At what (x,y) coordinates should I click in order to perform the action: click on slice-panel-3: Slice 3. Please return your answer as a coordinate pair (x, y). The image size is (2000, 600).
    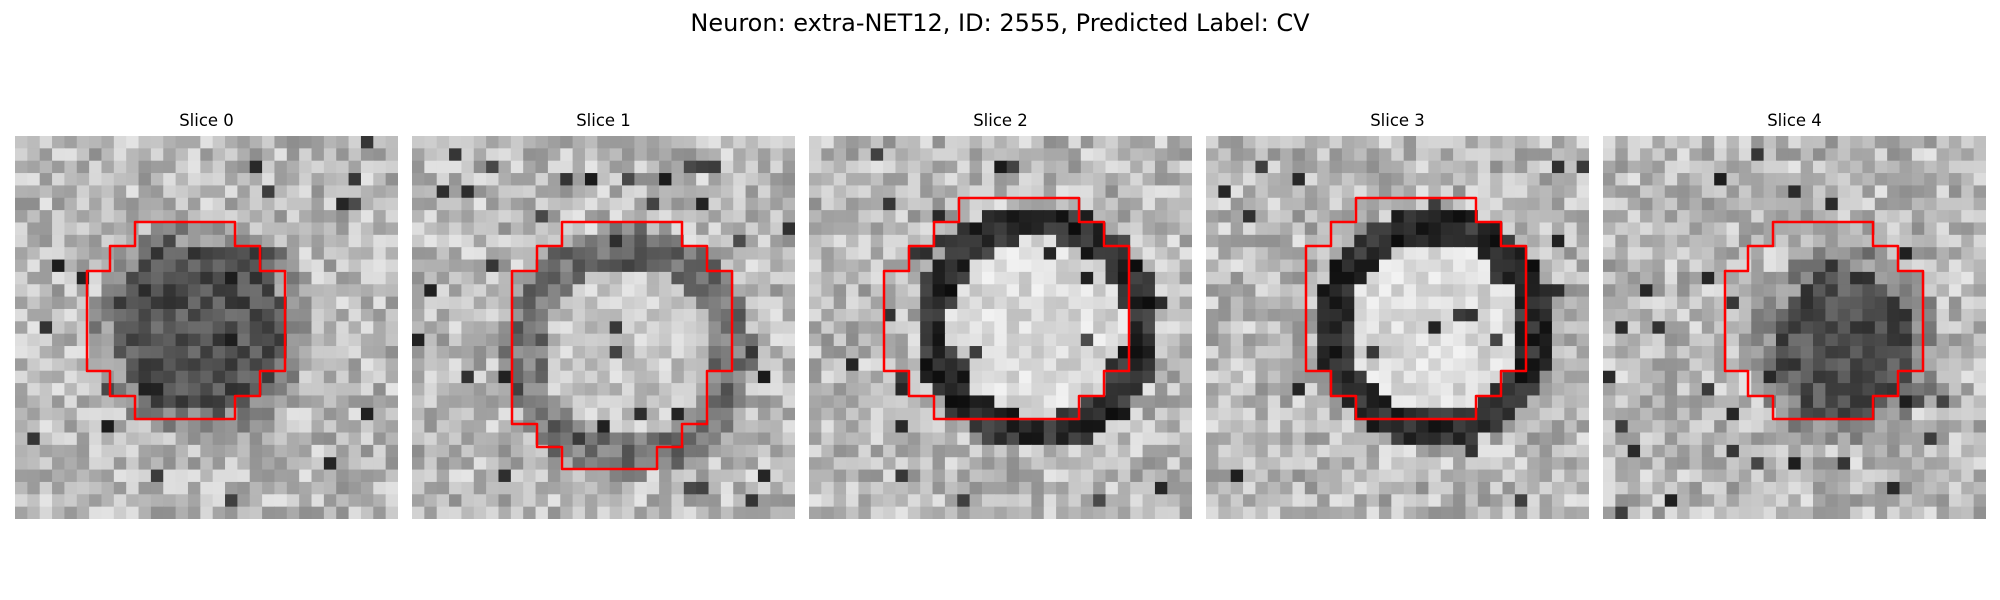
    Looking at the image, I should click on (1397, 313).